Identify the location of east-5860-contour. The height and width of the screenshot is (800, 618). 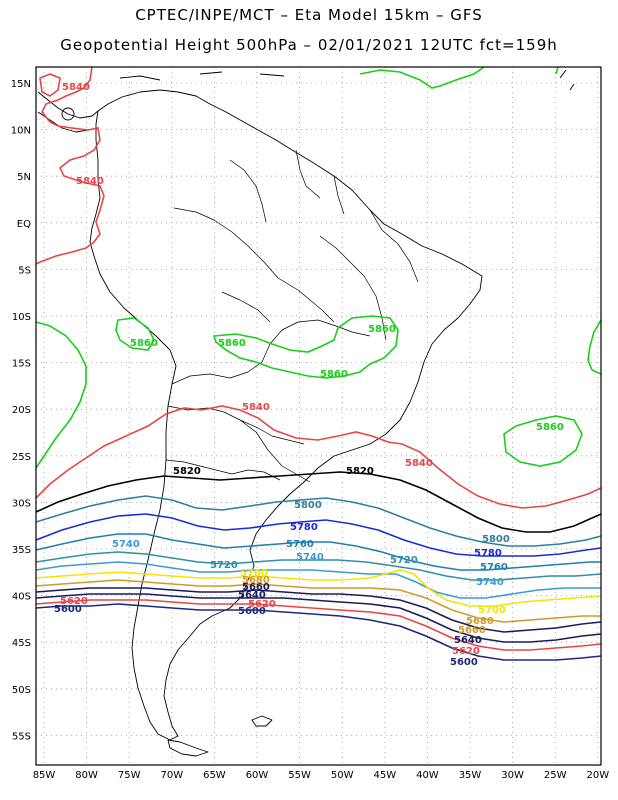
(594, 347).